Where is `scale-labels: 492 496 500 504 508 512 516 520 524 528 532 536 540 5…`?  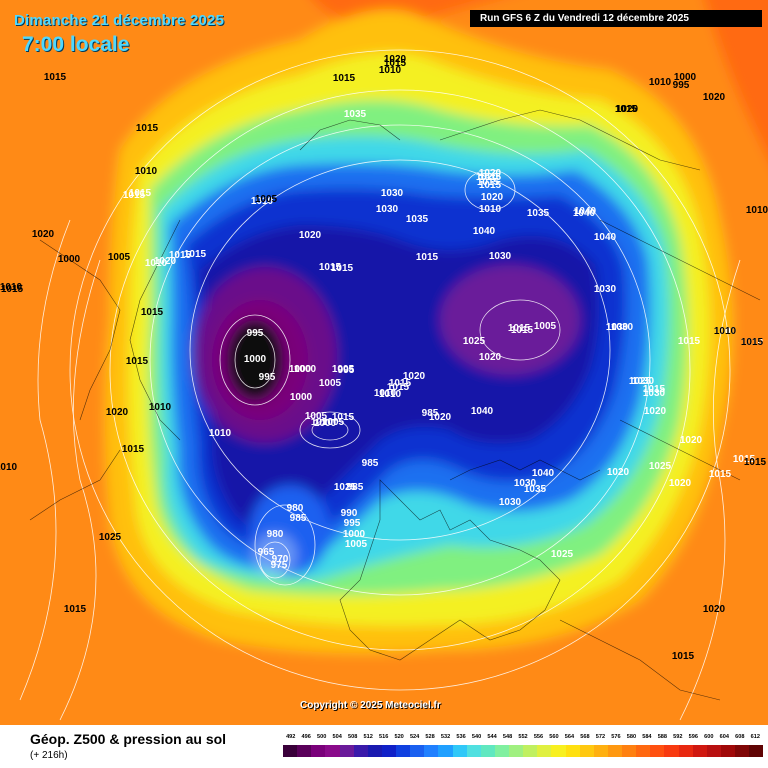
scale-labels: 492 496 500 504 508 512 516 520 524 528 532 536 540 5… is located at coordinates (523, 739).